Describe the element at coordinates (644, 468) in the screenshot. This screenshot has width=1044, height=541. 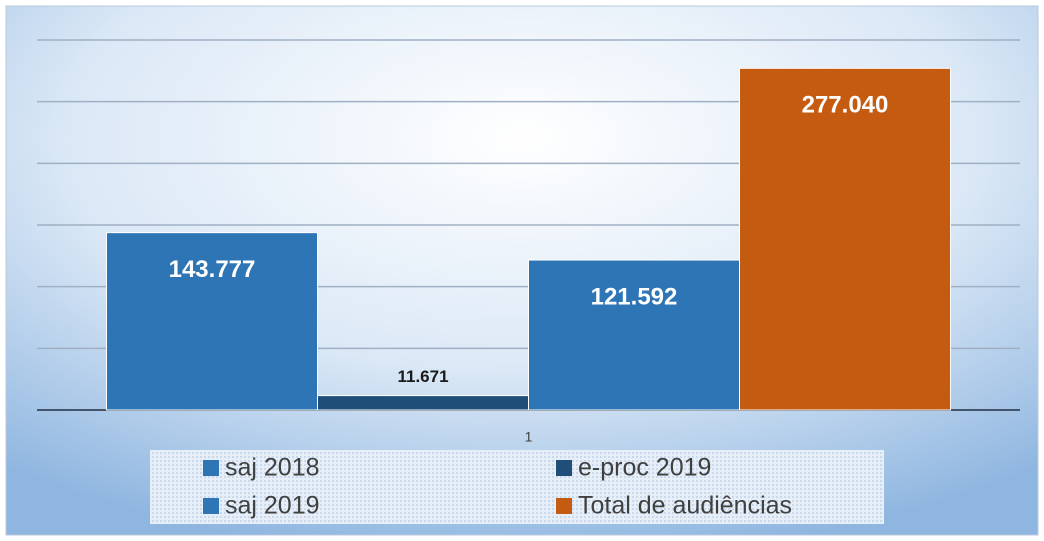
I see `legend-label: e-proc 2019` at that location.